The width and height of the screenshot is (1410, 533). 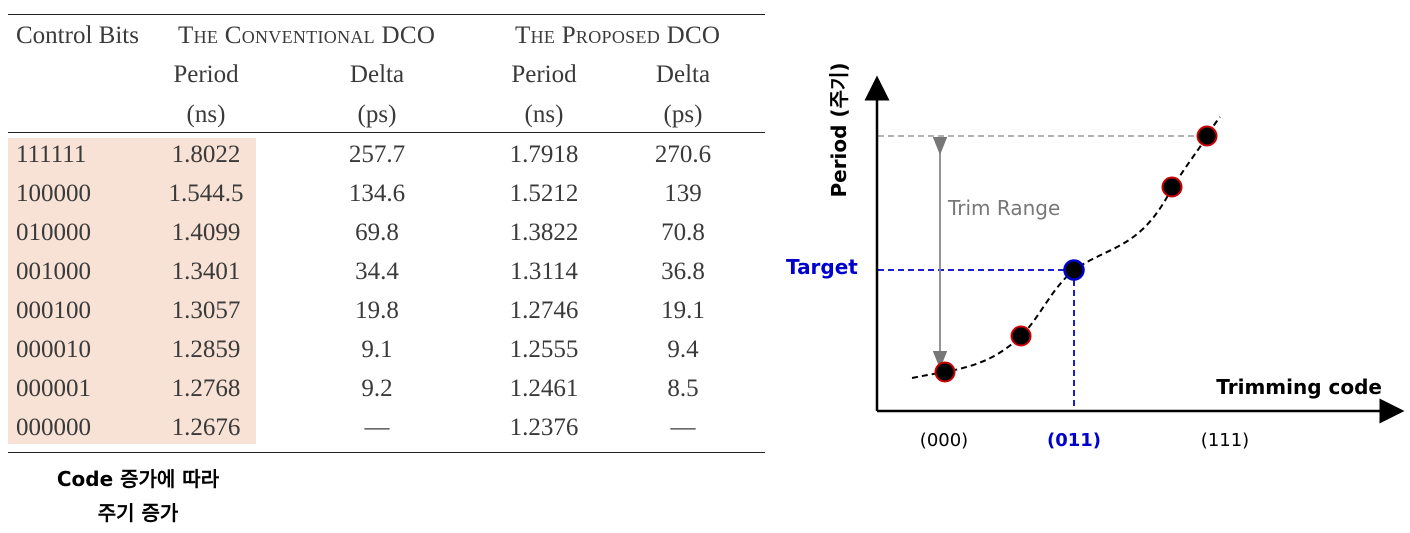 I want to click on cell-conv-delta: 34.4, so click(x=377, y=271).